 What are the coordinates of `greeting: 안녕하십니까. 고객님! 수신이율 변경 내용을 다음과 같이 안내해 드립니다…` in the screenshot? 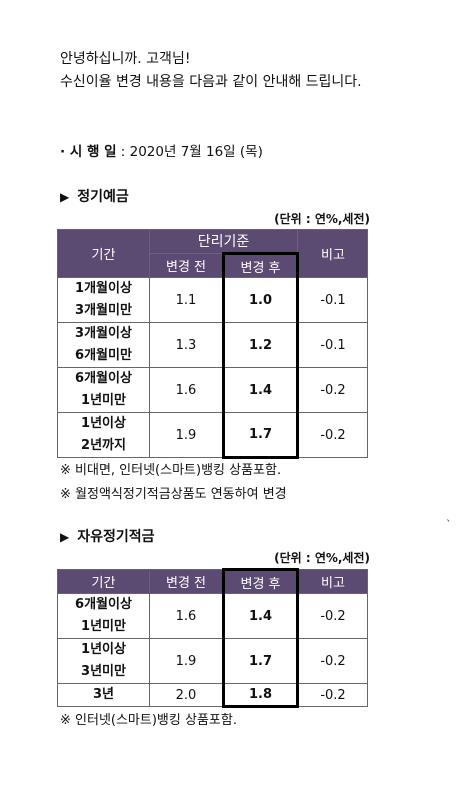 It's located at (211, 71).